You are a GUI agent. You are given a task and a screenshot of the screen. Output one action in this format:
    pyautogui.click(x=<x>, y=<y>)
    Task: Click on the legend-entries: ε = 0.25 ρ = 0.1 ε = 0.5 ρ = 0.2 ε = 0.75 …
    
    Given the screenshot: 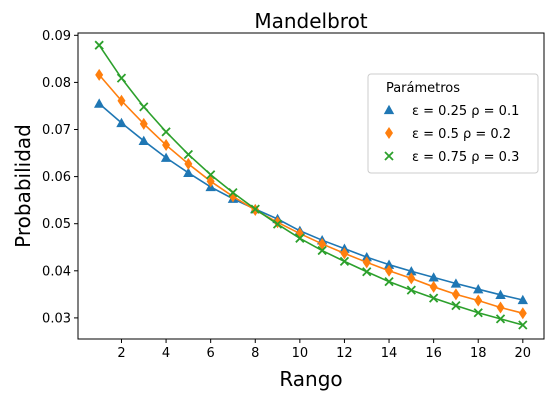 What is the action you would take?
    pyautogui.click(x=451, y=134)
    